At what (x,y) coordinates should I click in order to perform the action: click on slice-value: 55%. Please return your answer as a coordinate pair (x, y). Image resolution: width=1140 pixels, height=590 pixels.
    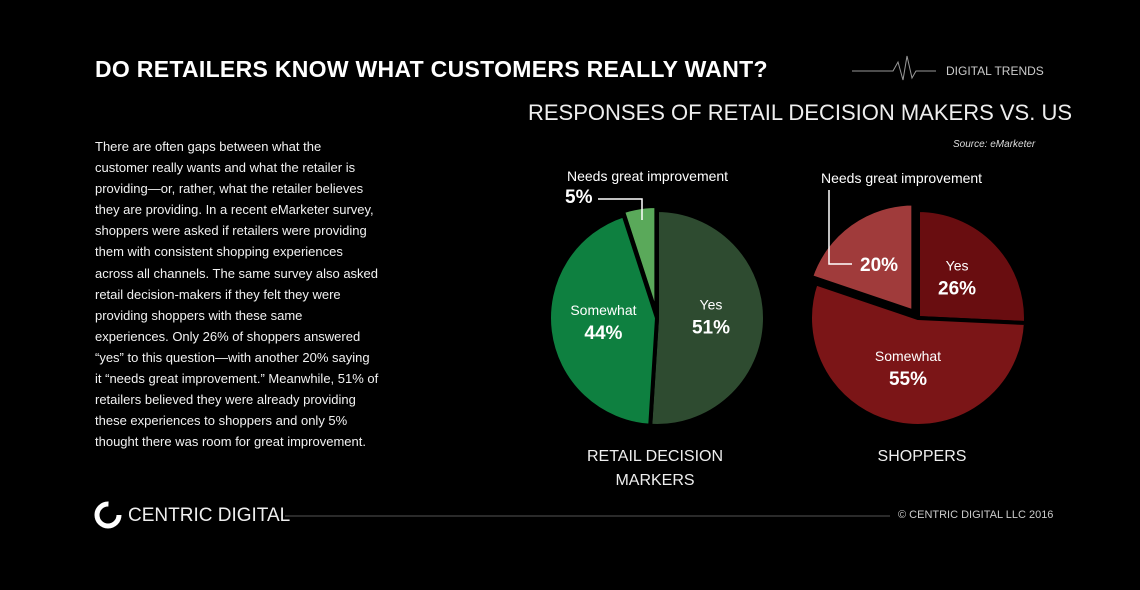
    Looking at the image, I should click on (908, 379).